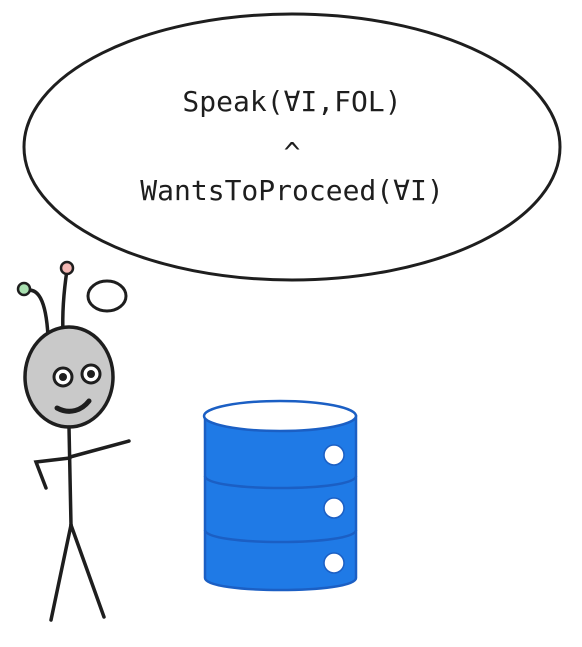 The height and width of the screenshot is (647, 582). Describe the element at coordinates (65, 302) in the screenshot. I see `right-antenna` at that location.